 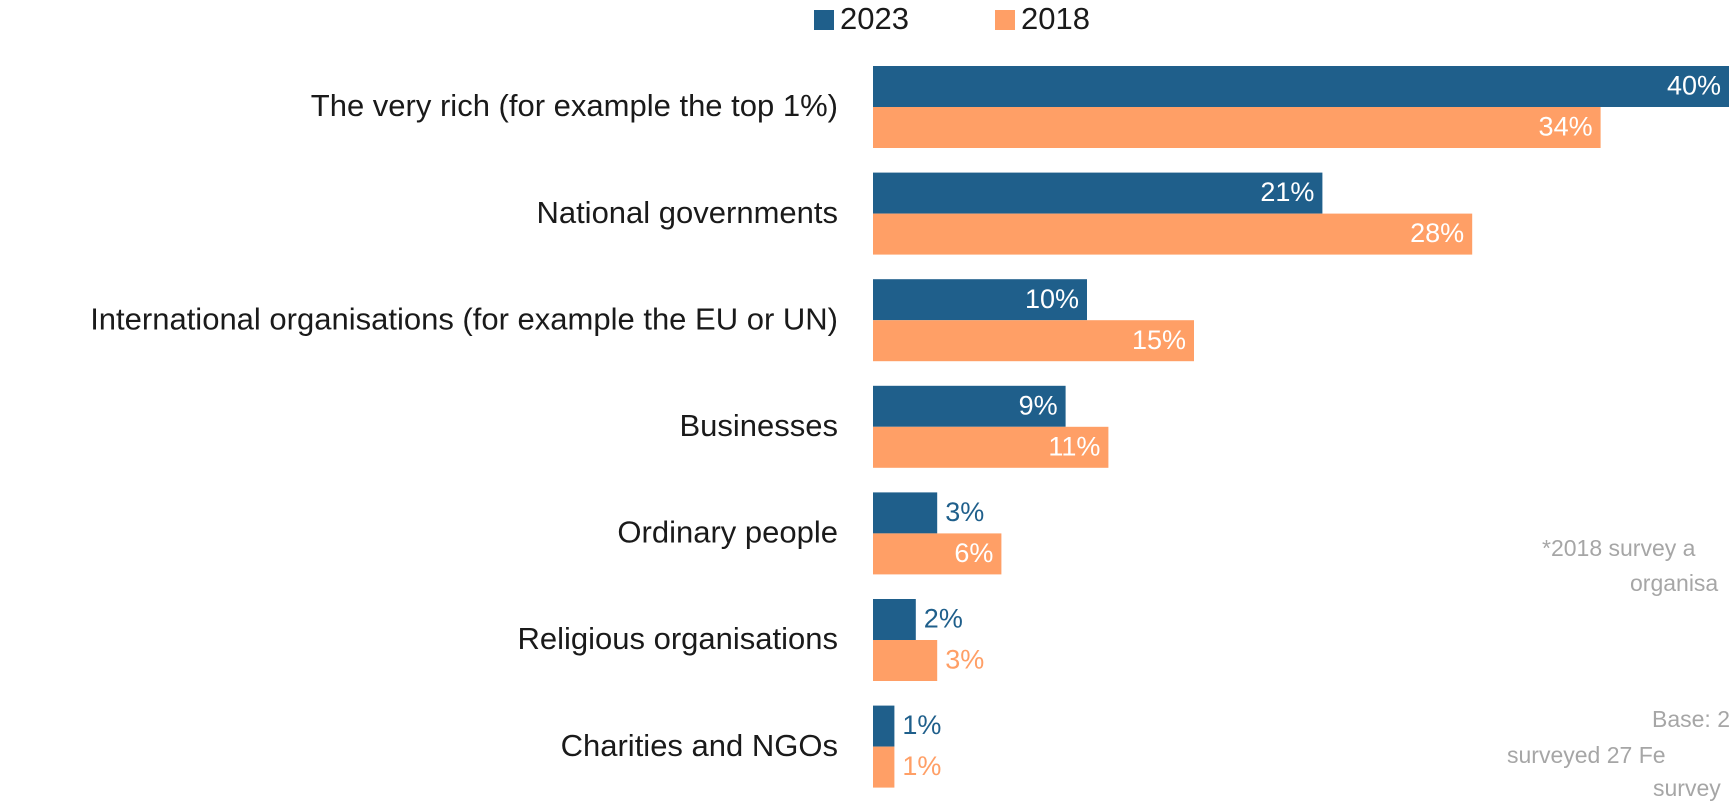 I want to click on category-label: Charities and NGOs, so click(x=699, y=745).